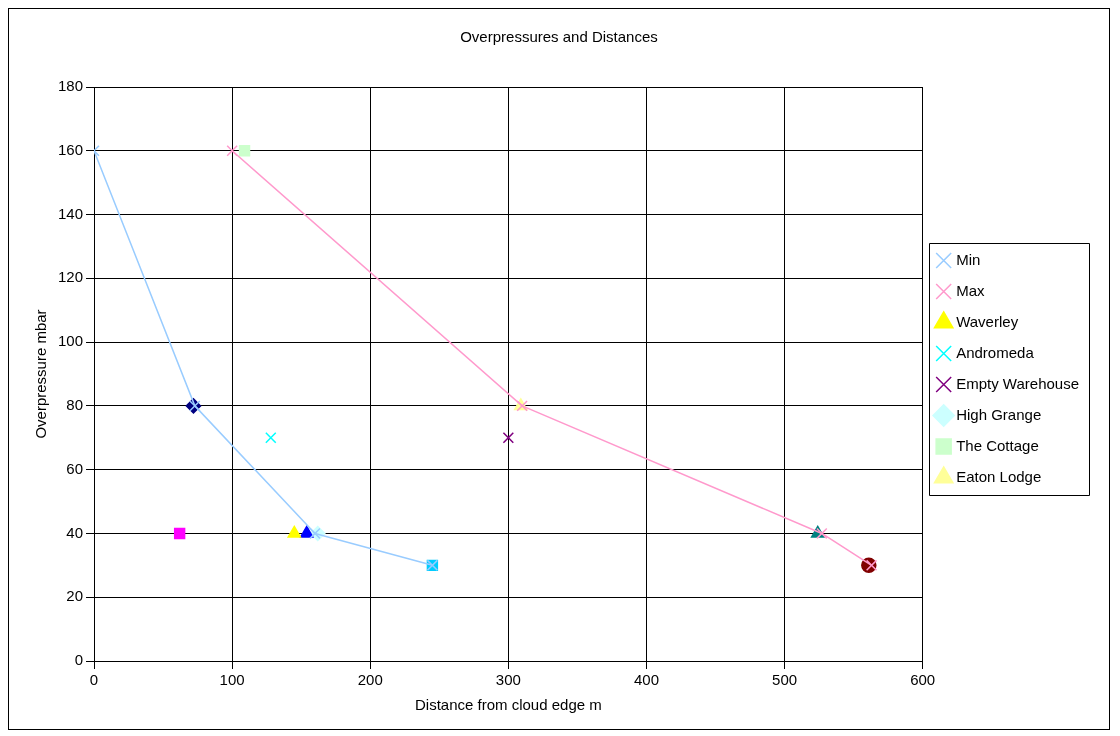  What do you see at coordinates (71, 149) in the screenshot?
I see `y-tick-label: 160` at bounding box center [71, 149].